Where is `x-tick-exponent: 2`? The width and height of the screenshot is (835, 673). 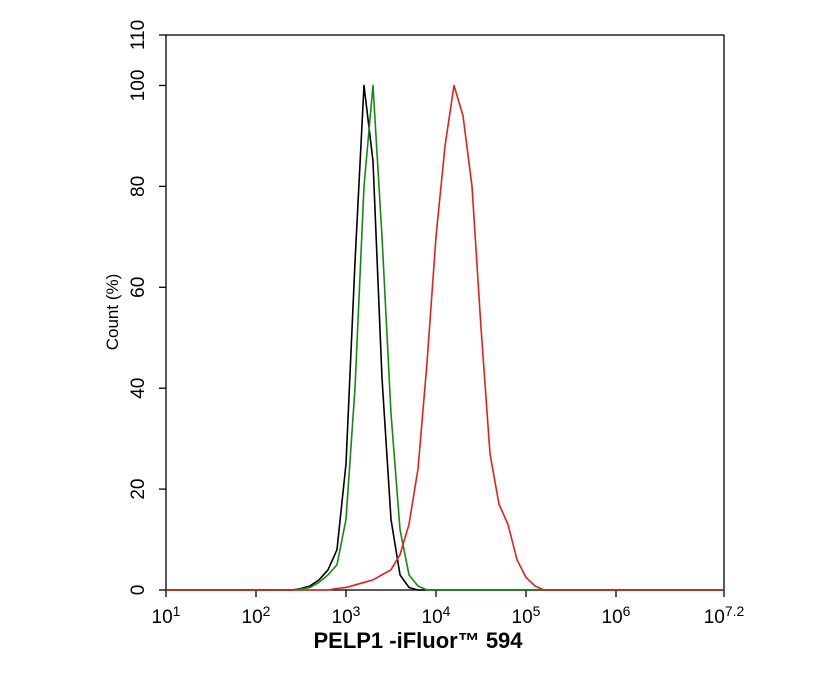 x-tick-exponent: 2 is located at coordinates (267, 611).